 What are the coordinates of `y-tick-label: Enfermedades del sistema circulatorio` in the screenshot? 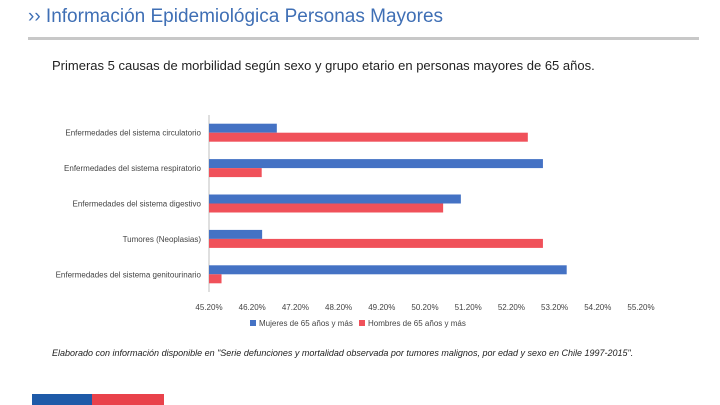 It's located at (133, 133).